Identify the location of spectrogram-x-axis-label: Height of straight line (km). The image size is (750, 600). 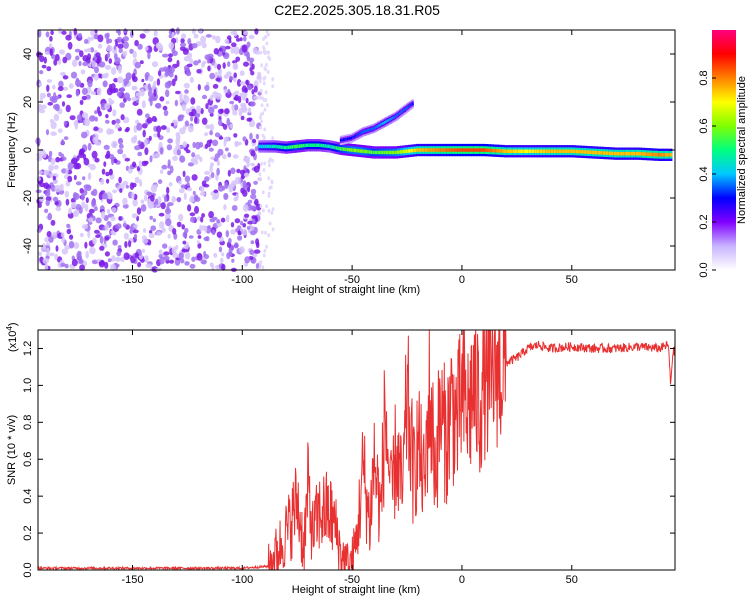
(356, 290).